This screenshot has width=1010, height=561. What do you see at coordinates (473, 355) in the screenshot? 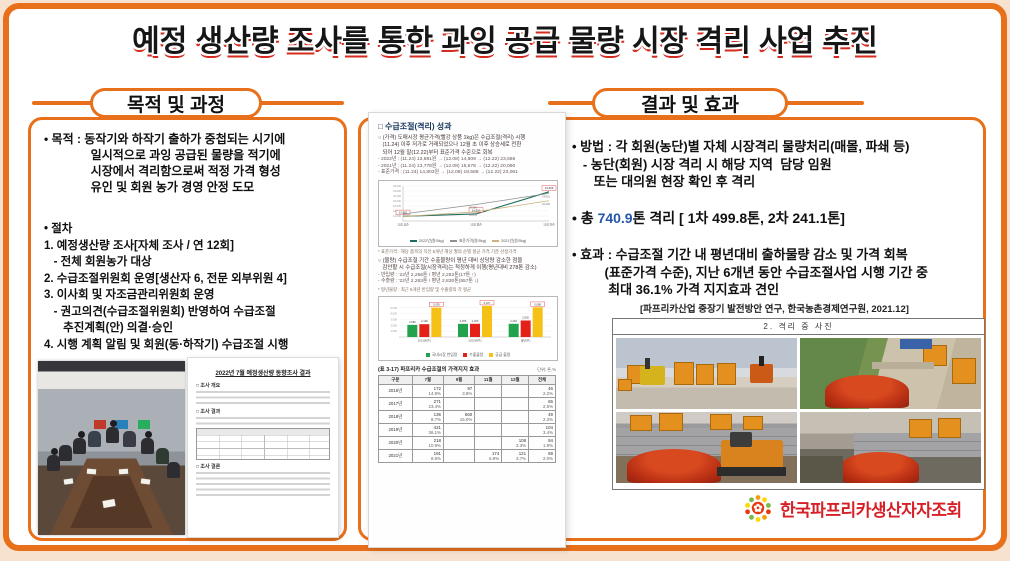
I see `legend-entry: 수출물량` at bounding box center [473, 355].